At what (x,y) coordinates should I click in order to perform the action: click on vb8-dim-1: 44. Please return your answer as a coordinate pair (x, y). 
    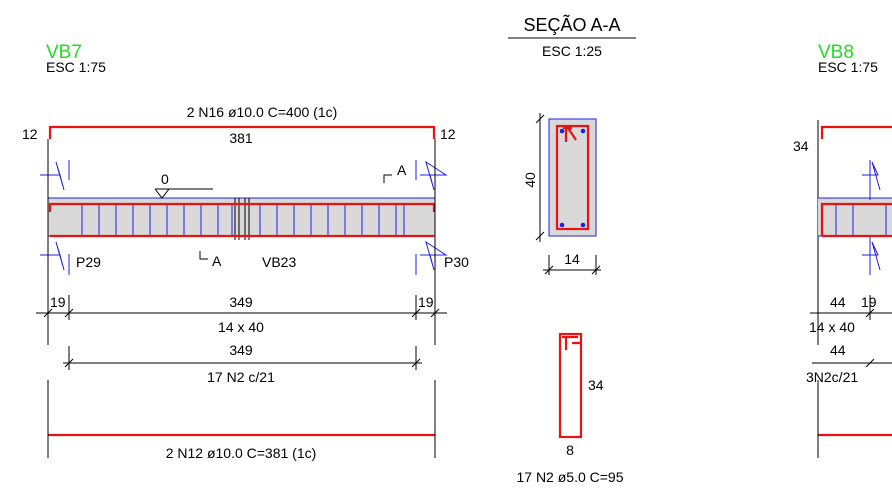
    Looking at the image, I should click on (838, 302).